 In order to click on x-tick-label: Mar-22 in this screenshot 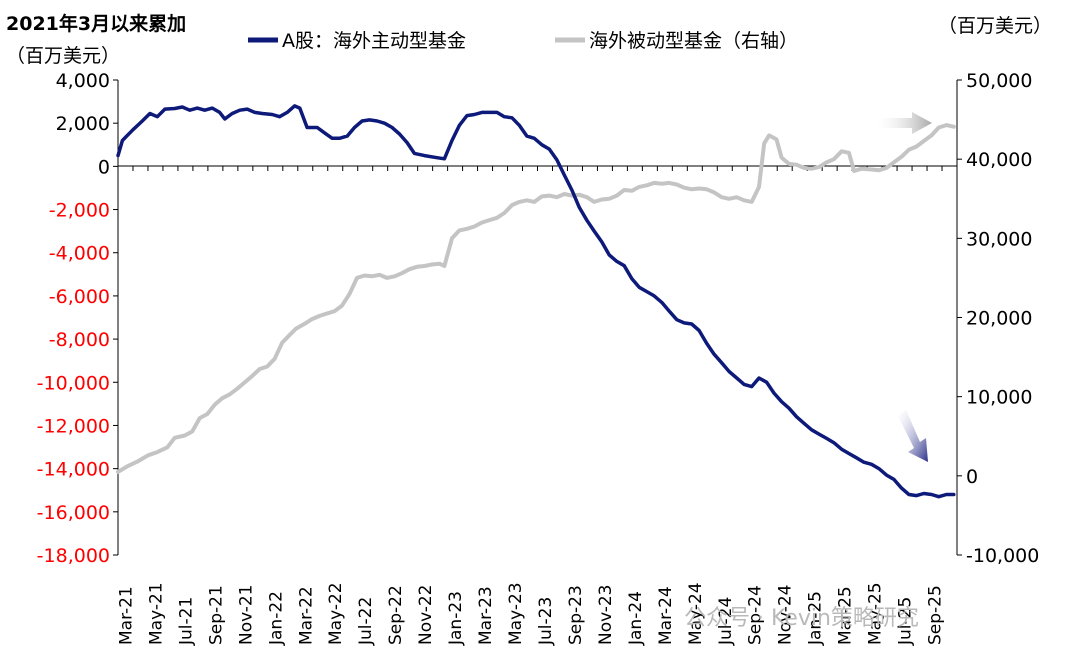, I will do `click(306, 615)`.